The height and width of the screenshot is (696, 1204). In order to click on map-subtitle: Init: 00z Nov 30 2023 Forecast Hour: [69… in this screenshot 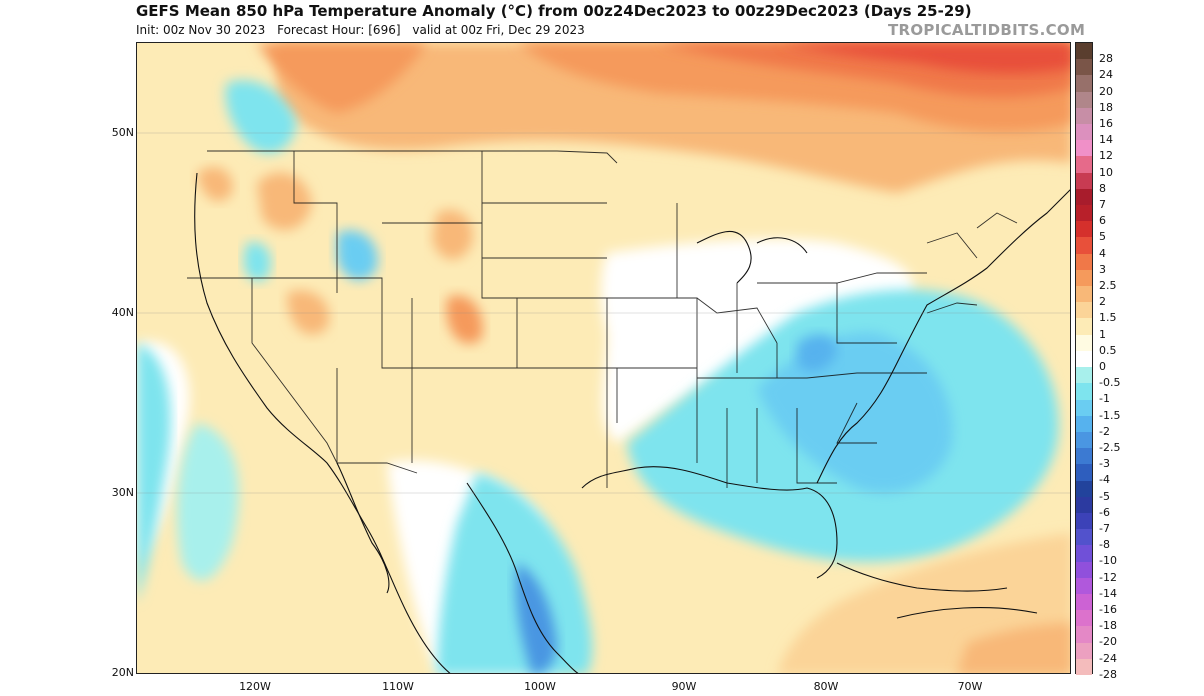, I will do `click(364, 30)`.